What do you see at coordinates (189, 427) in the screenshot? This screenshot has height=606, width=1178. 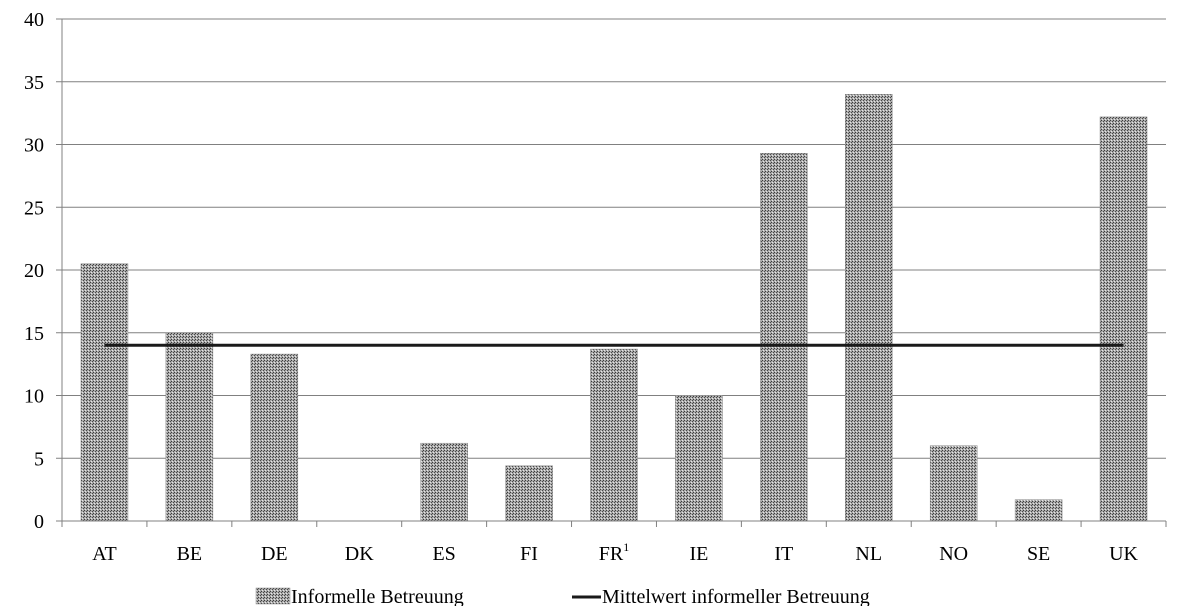 I see `bar-be` at bounding box center [189, 427].